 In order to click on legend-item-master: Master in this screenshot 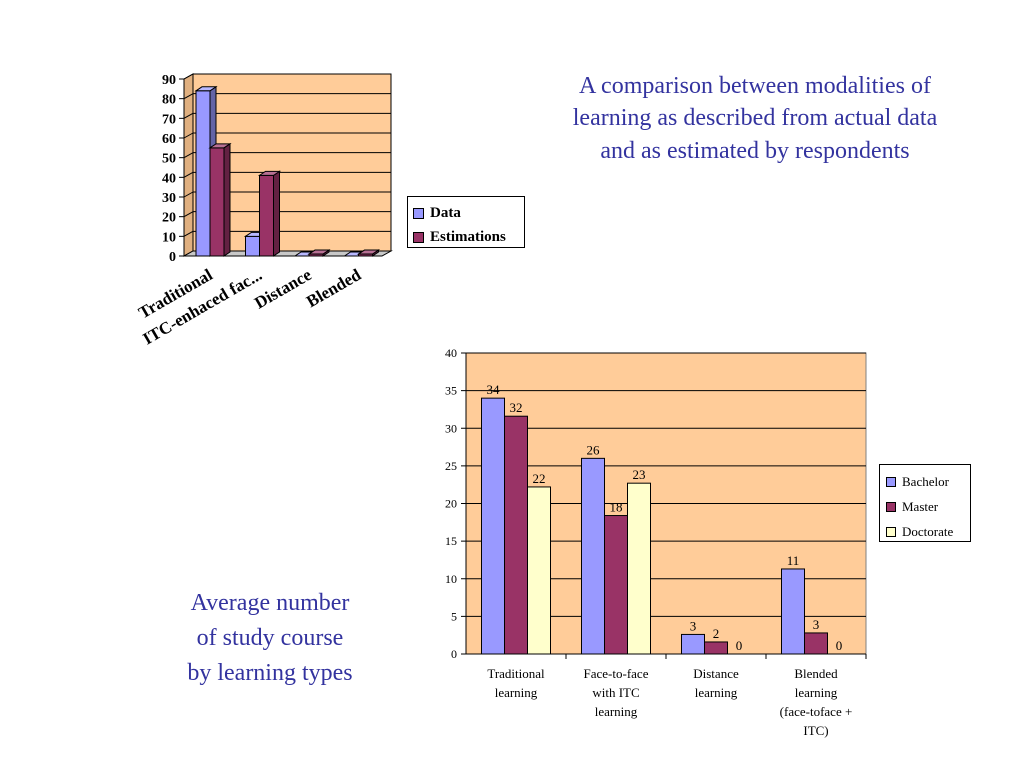, I will do `click(928, 506)`.